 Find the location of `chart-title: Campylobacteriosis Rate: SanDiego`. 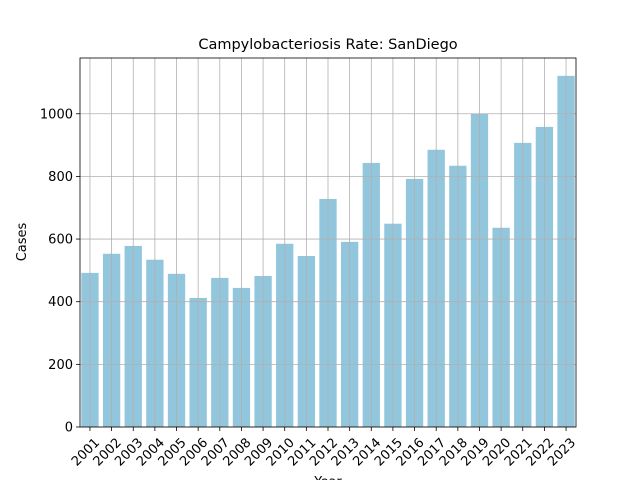

chart-title: Campylobacteriosis Rate: SanDiego is located at coordinates (327, 45).